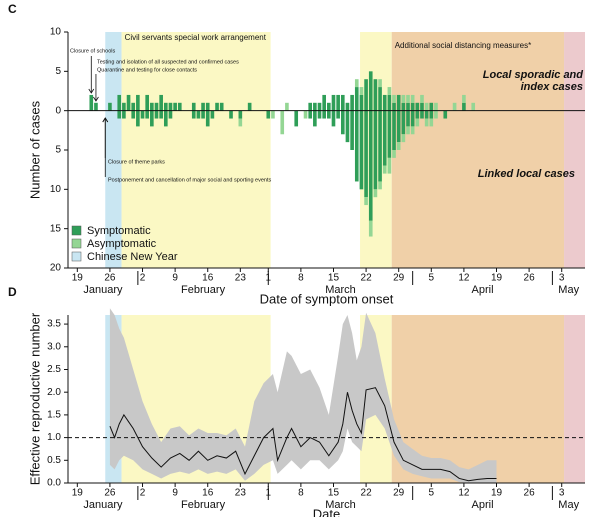  What do you see at coordinates (326, 511) in the screenshot?
I see `x-axis-label: Date` at bounding box center [326, 511].